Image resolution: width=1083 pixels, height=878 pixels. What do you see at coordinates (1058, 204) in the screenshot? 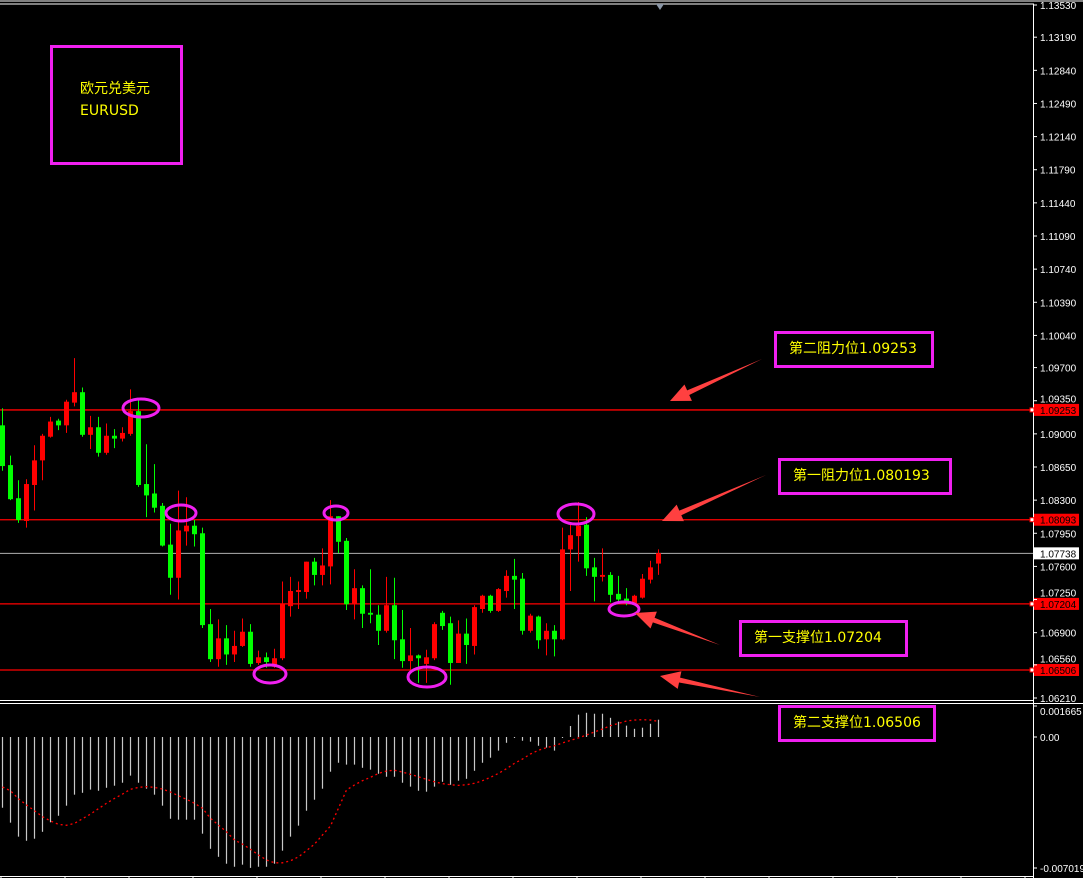
I see `price-tick-label: 1.11440` at bounding box center [1058, 204].